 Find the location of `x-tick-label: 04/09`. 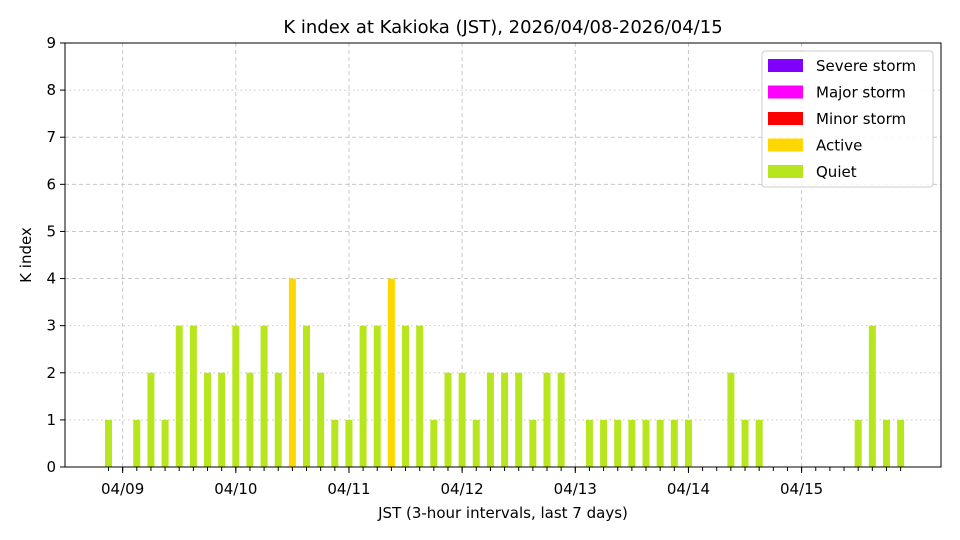

x-tick-label: 04/09 is located at coordinates (122, 489).